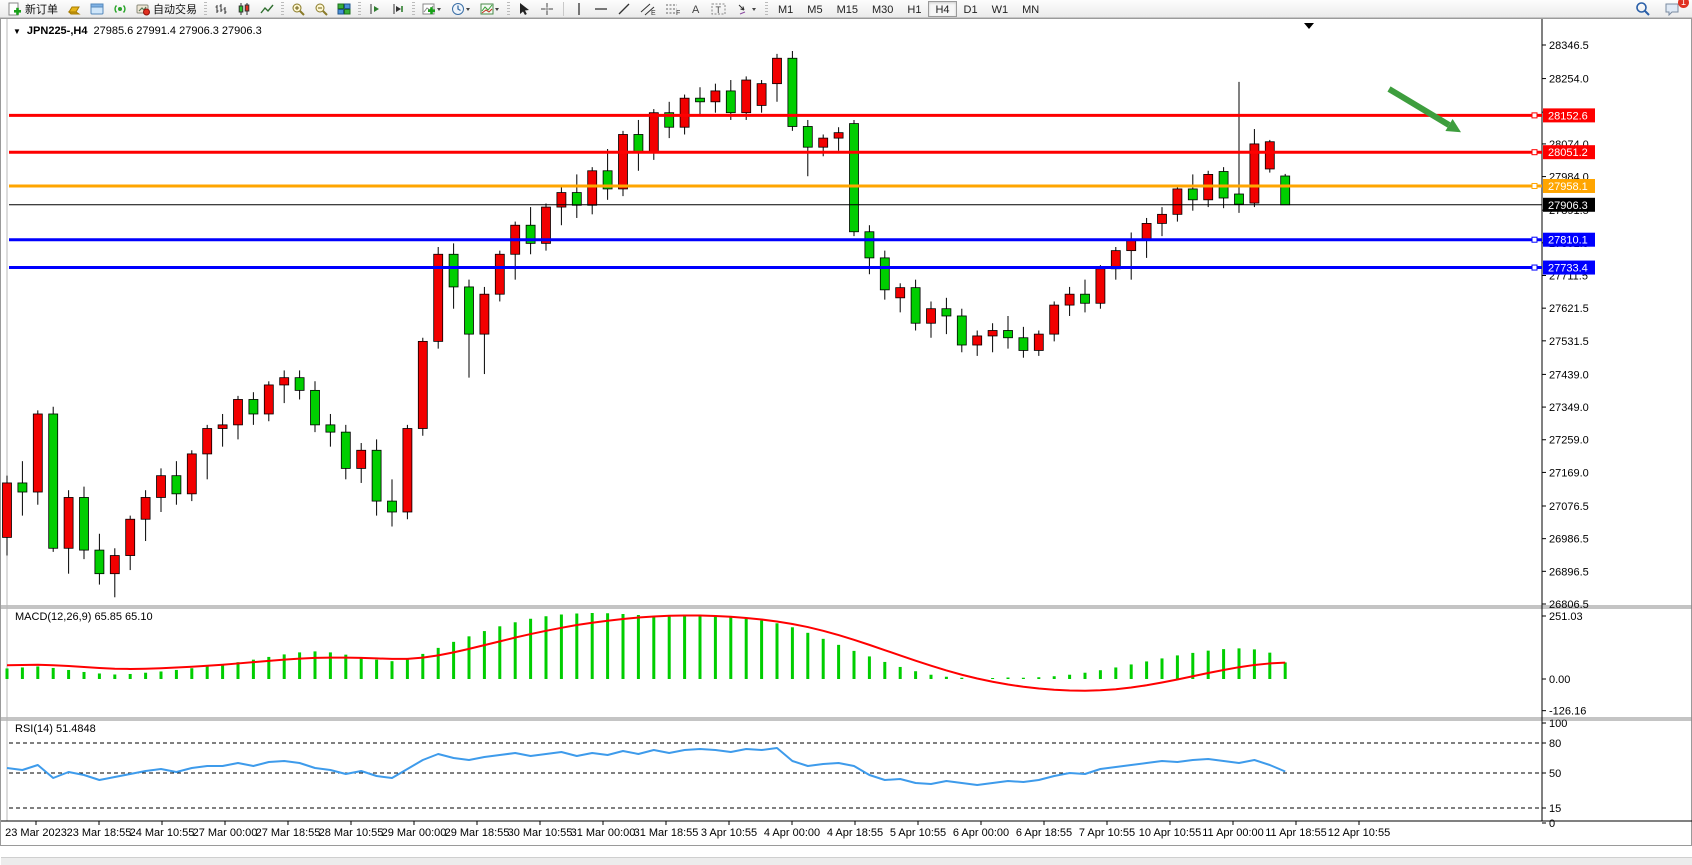 This screenshot has width=1692, height=865. I want to click on chart-shift-marker, so click(1309, 26).